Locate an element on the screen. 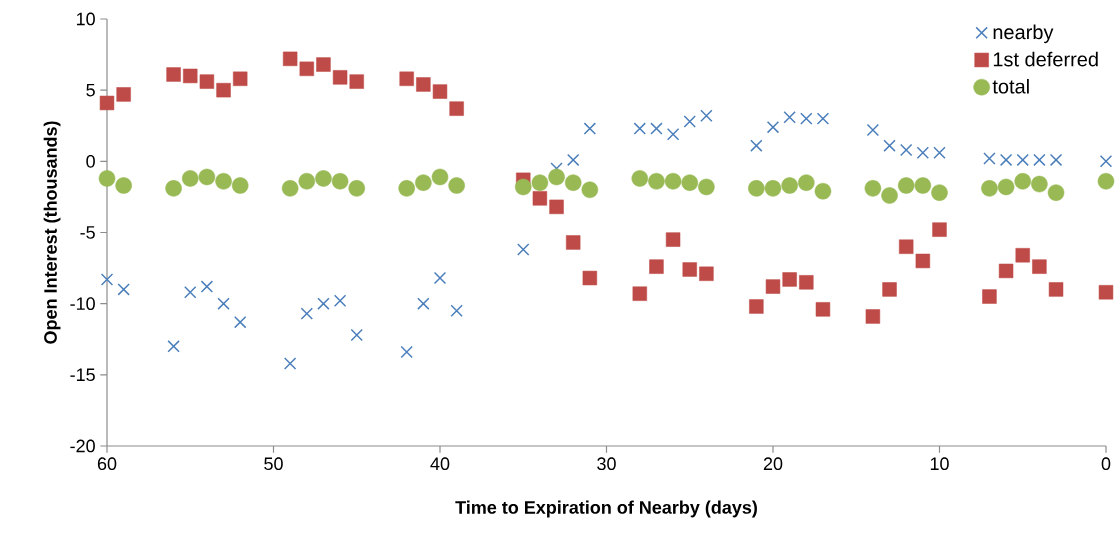  legend-label: total is located at coordinates (1010, 86).